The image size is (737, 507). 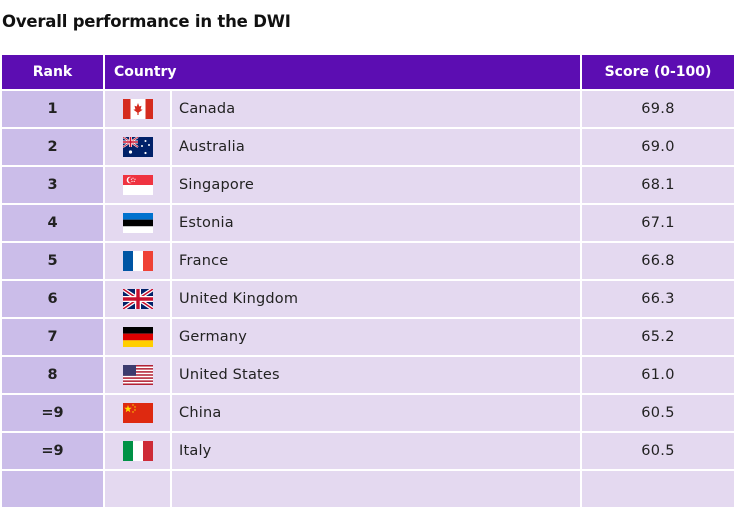 I want to click on rank-cell: 4, so click(x=53, y=222).